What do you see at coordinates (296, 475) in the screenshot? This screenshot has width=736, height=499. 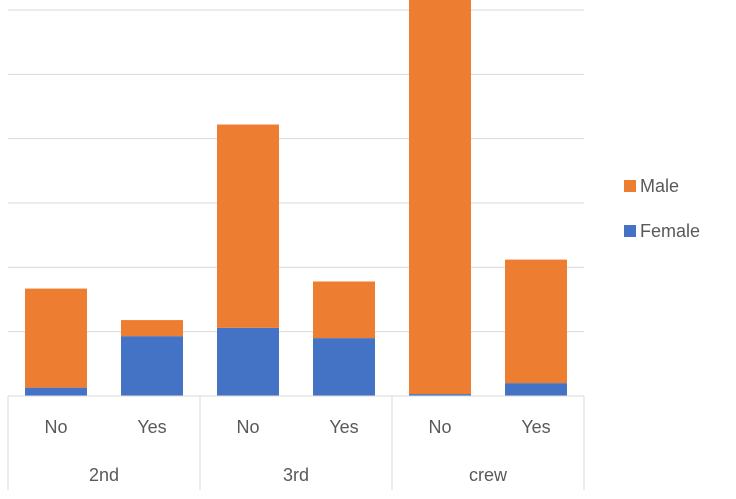 I see `group-label: 3rd` at bounding box center [296, 475].